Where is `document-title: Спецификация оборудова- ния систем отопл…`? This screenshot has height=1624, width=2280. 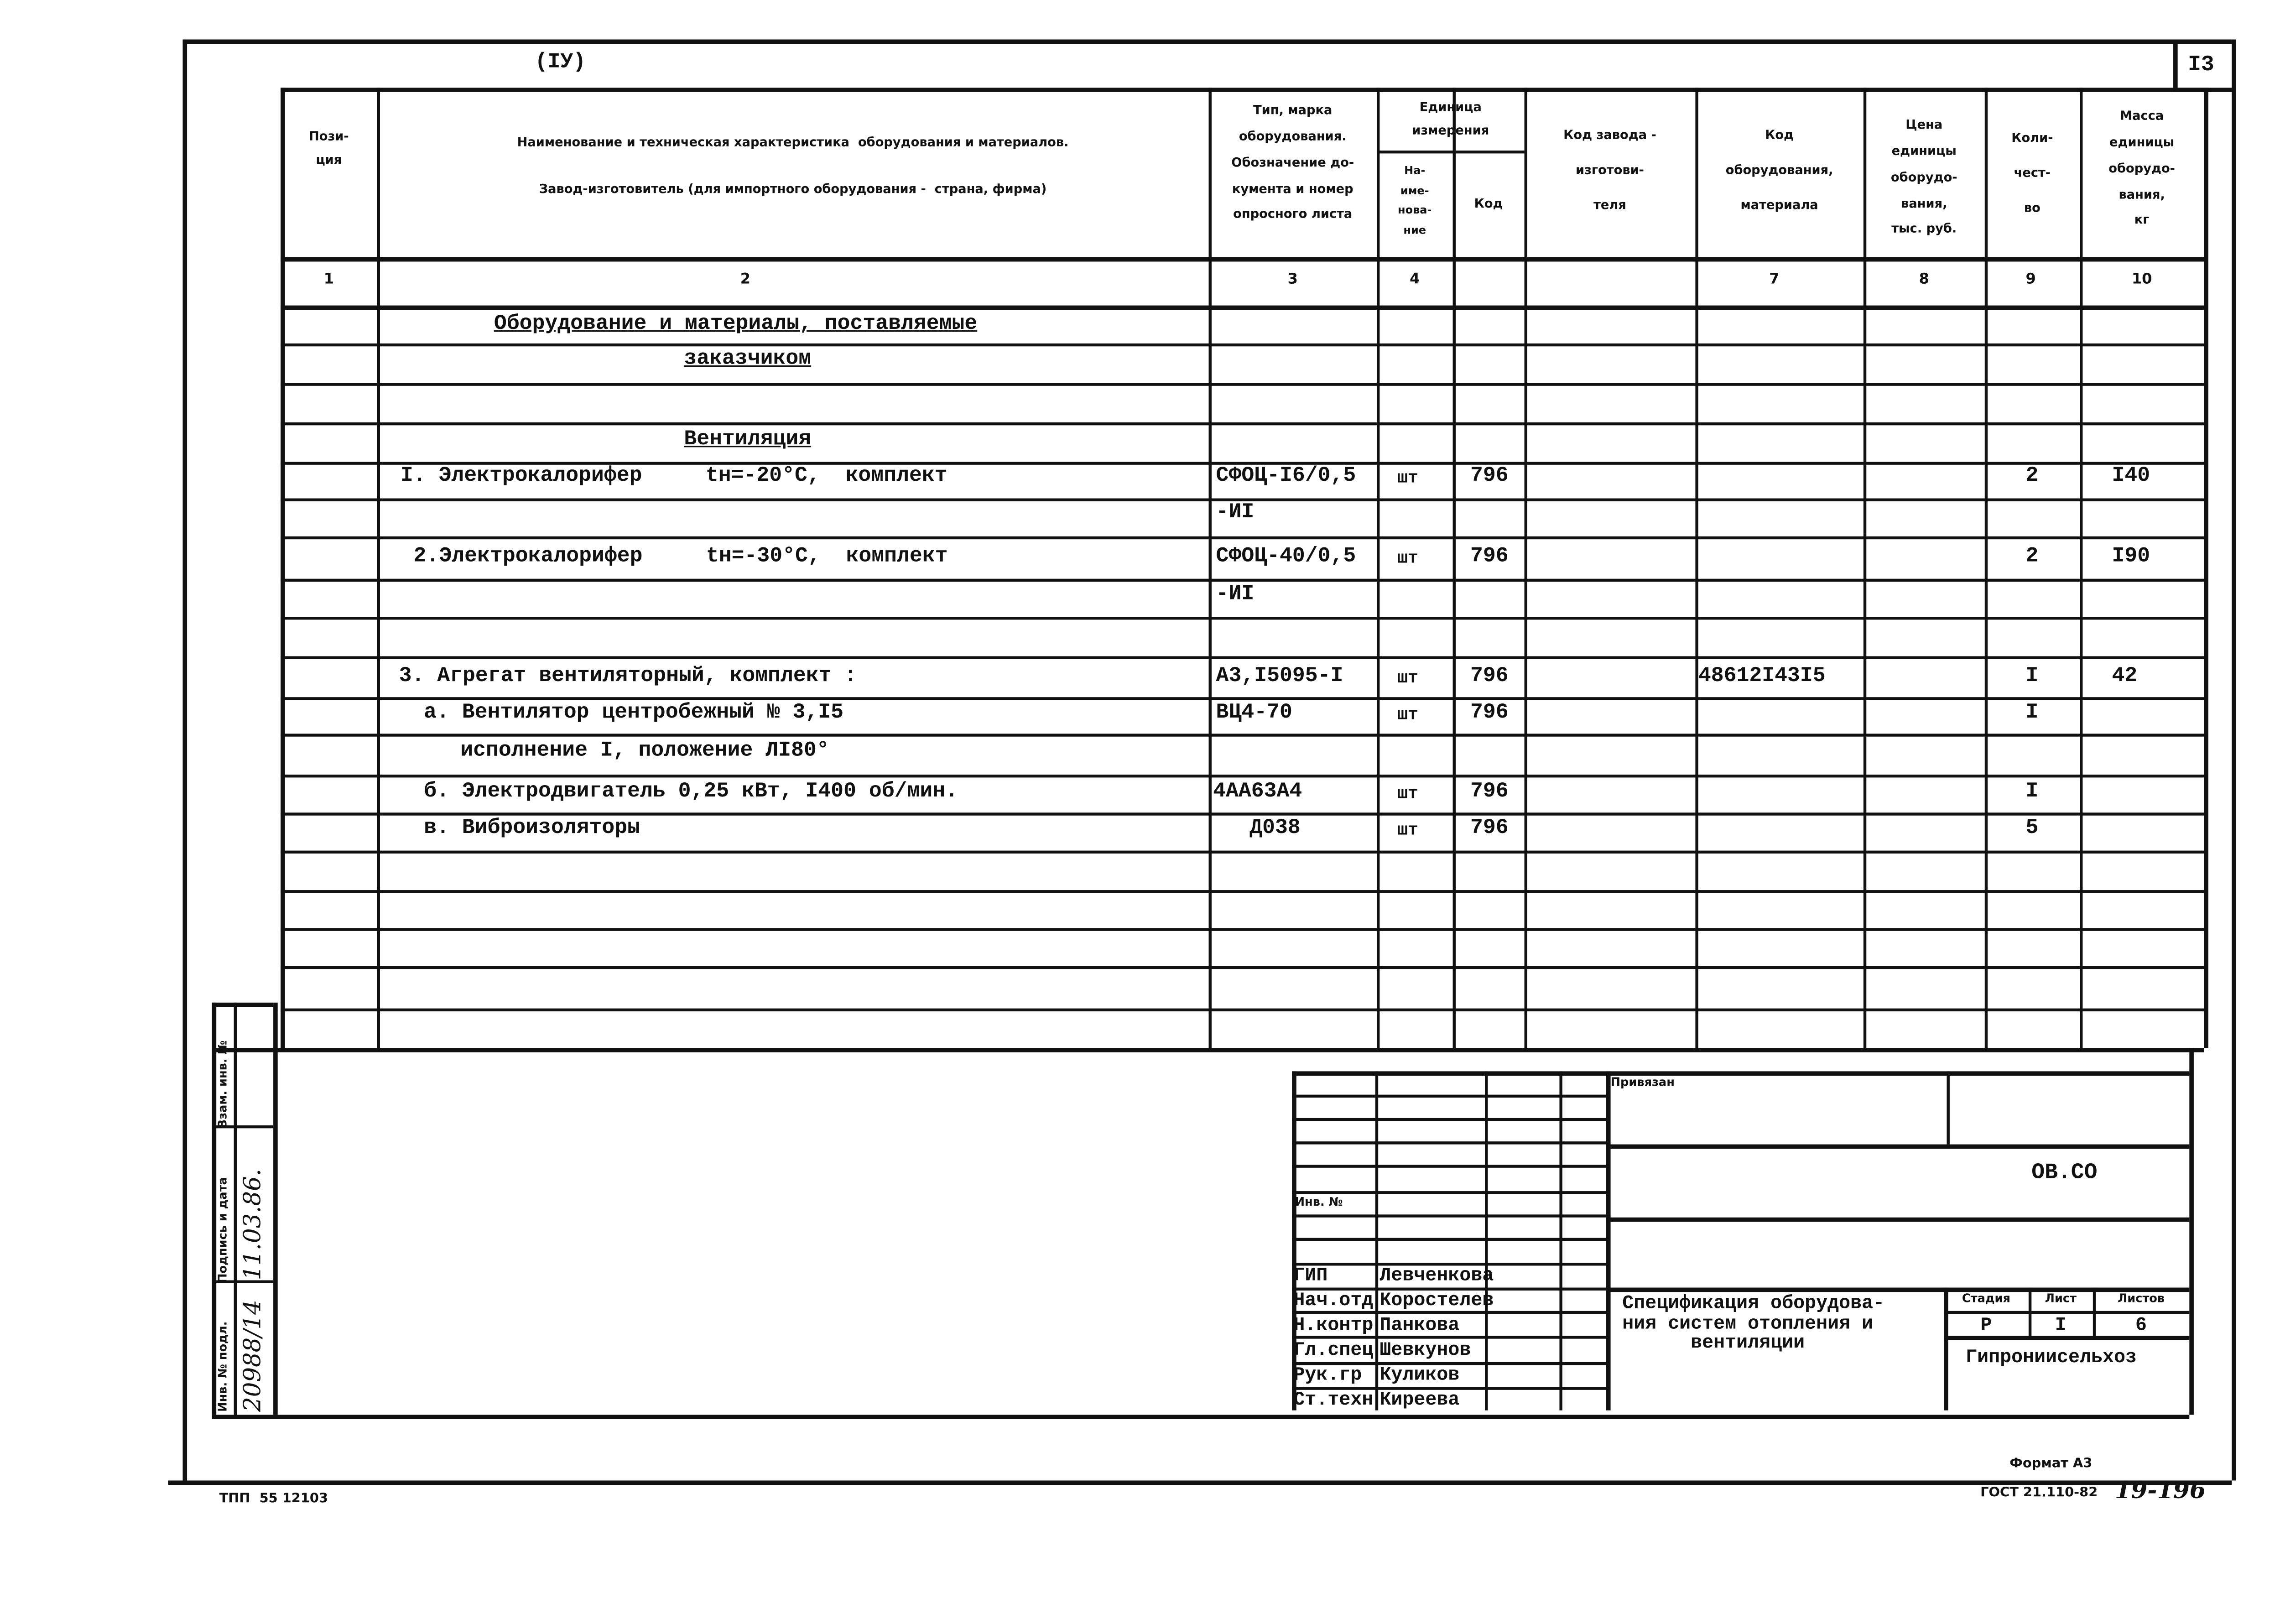 document-title: Спецификация оборудова- ния систем отопл… is located at coordinates (1753, 1323).